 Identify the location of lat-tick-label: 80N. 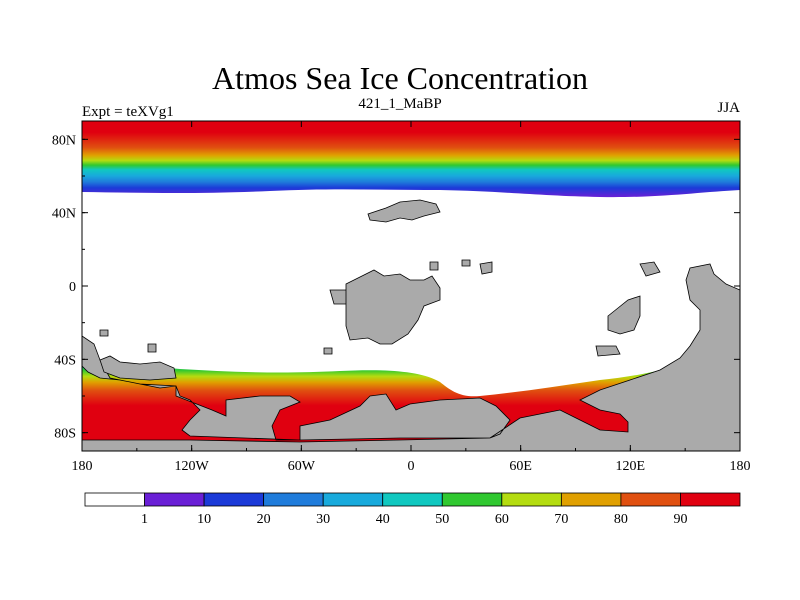
(64, 140).